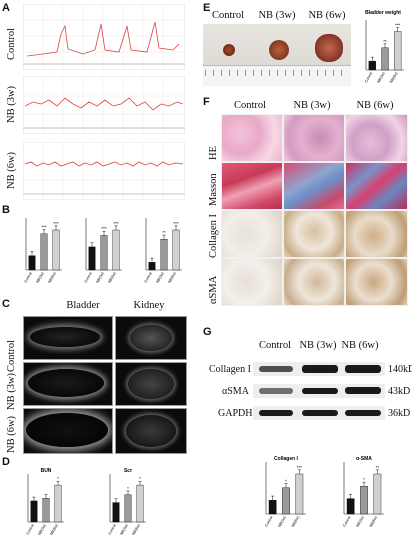 The image size is (412, 550). Describe the element at coordinates (235, 391) in the screenshot. I see `blot-label-asma: αSMA` at that location.